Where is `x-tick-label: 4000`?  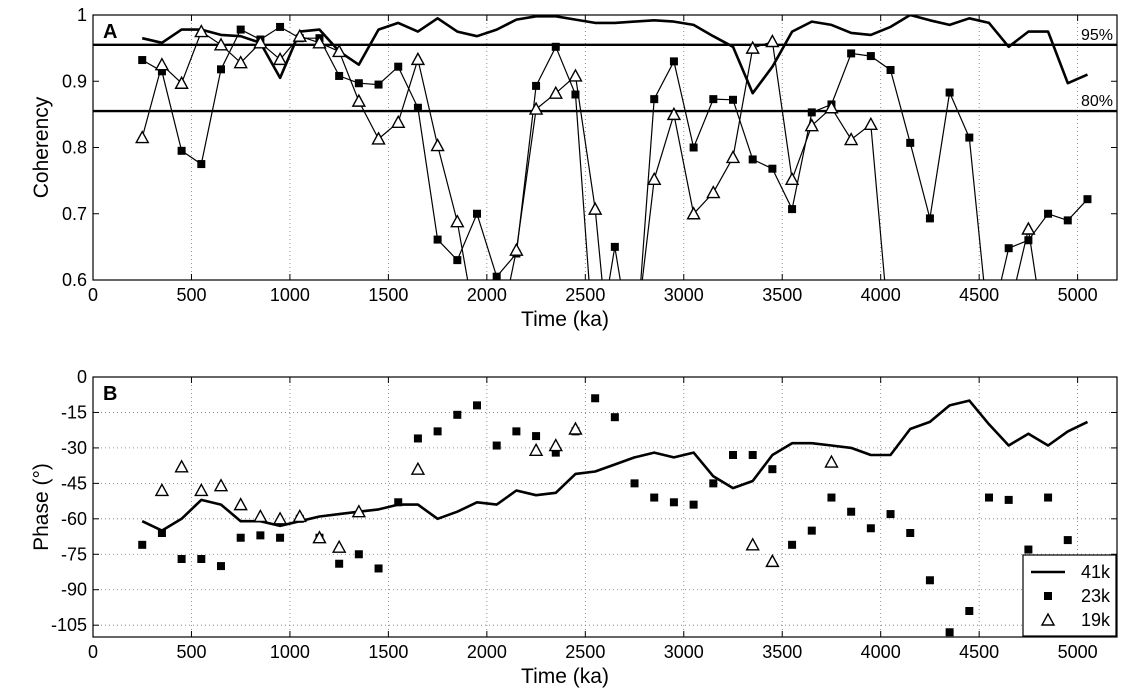
x-tick-label: 4000 is located at coordinates (881, 652).